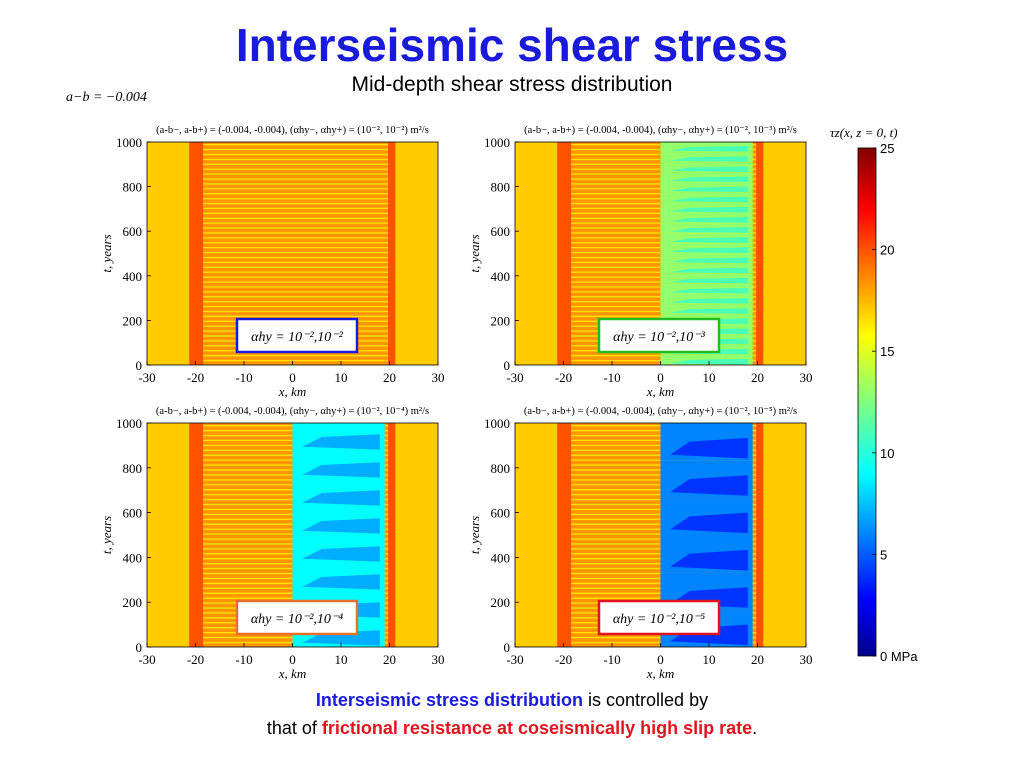 This screenshot has width=1024, height=768. I want to click on alpha-hy-label: αhy = 10⁻²,10⁻⁵, so click(659, 619).